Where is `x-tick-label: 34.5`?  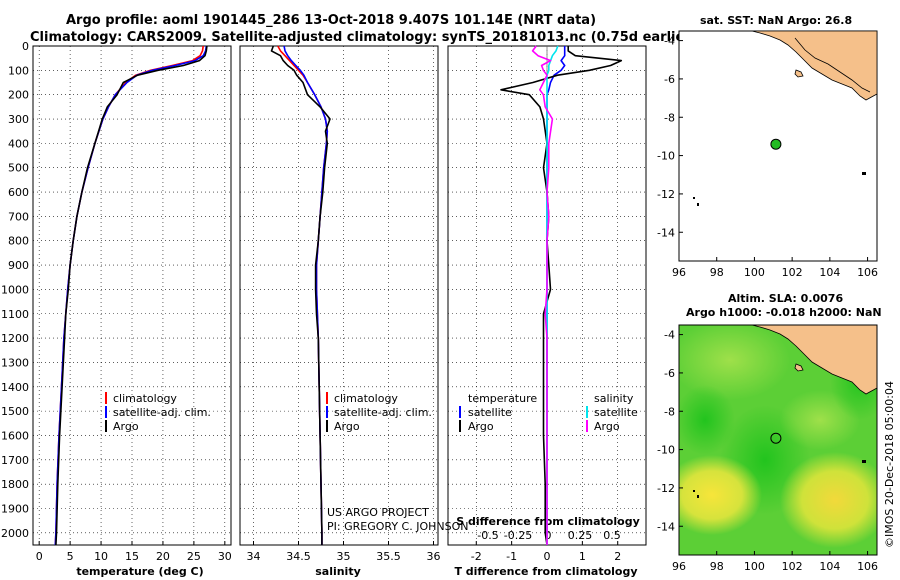 x-tick-label: 34.5 is located at coordinates (298, 556).